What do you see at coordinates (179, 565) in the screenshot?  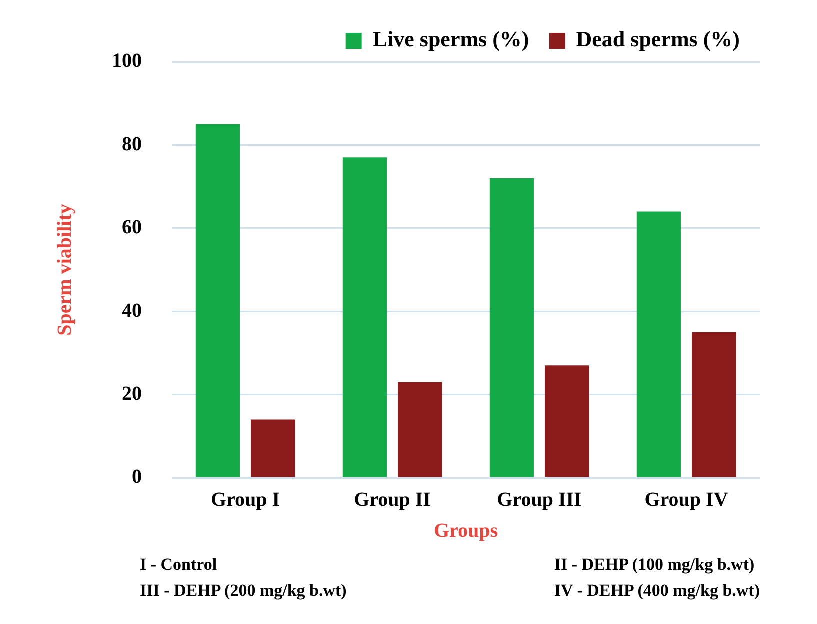 I see `text: I - Control` at bounding box center [179, 565].